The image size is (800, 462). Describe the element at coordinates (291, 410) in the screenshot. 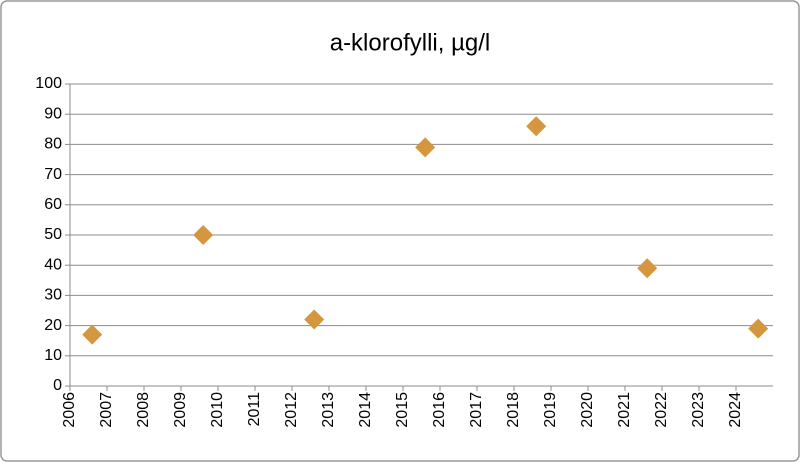

I see `x-tick-label: 2012` at that location.